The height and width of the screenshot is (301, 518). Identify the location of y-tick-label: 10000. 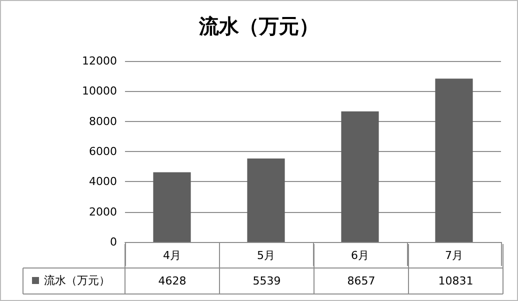
(99, 91).